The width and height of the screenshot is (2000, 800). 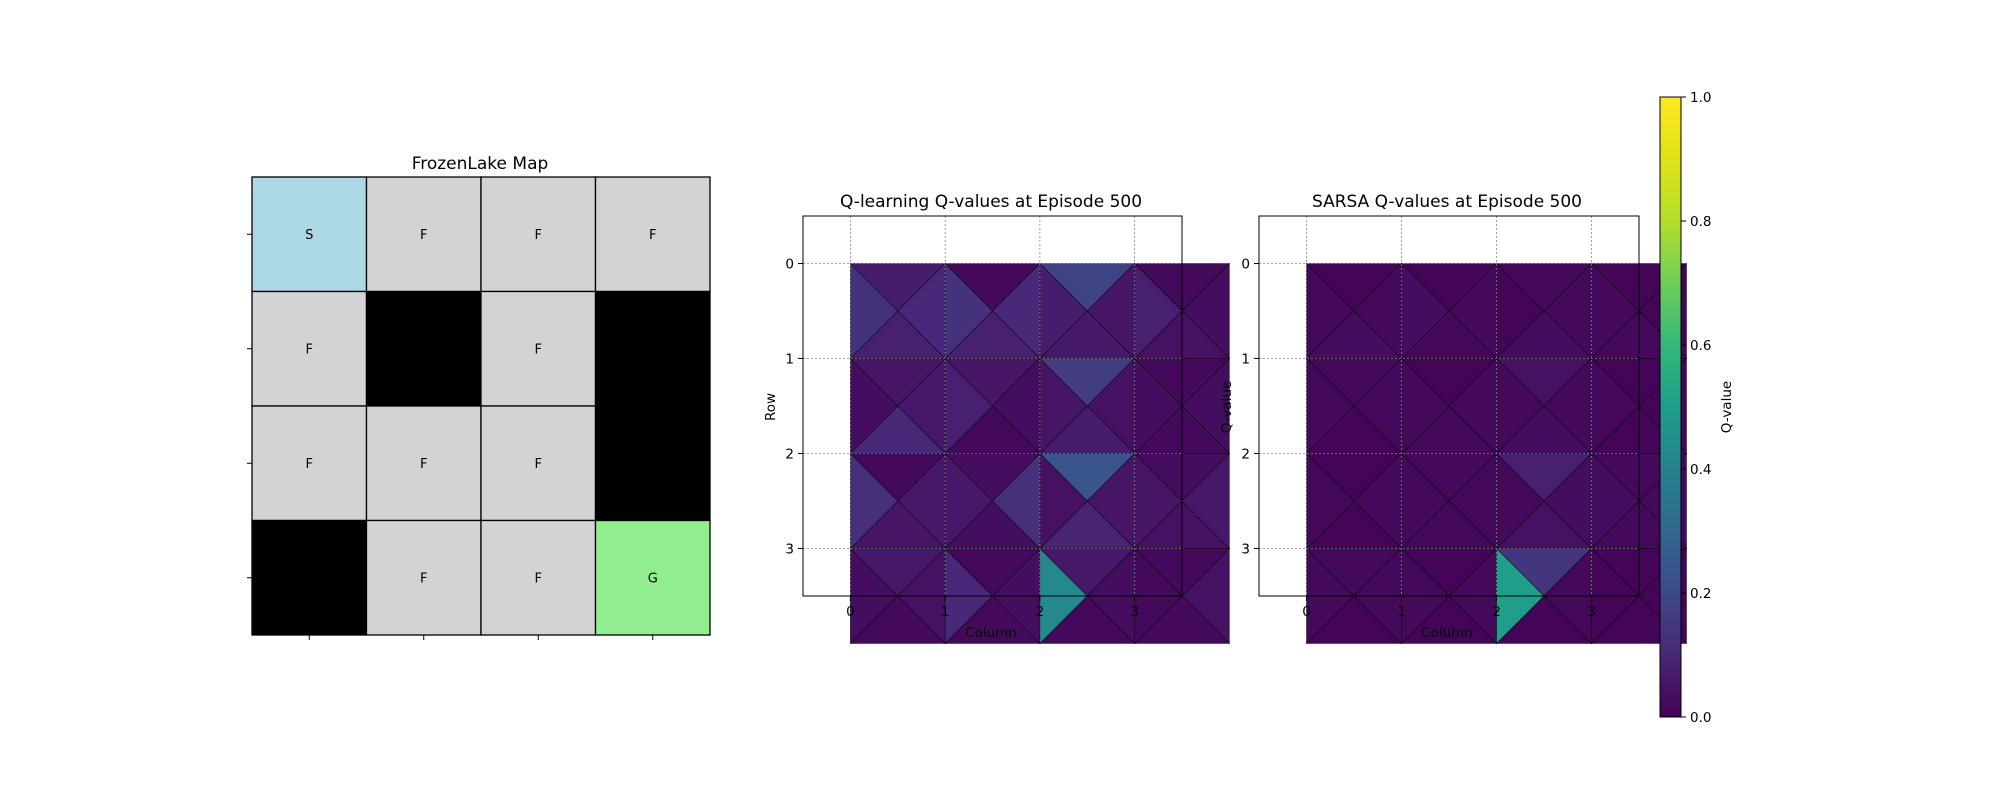 I want to click on q-learning-ytick-label-2: 2, so click(x=789, y=455).